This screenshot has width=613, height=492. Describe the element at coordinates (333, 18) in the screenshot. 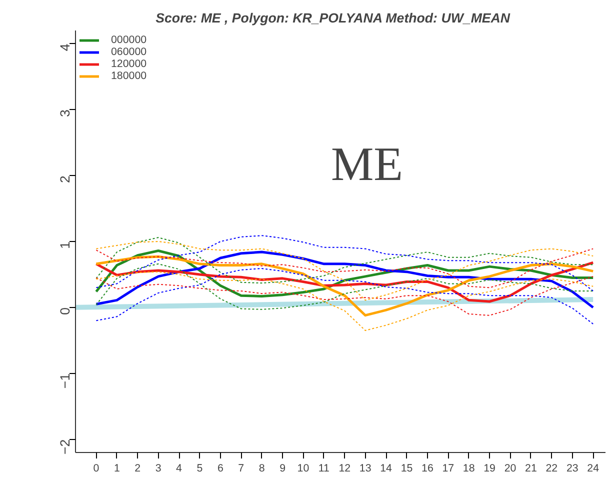

I see `chart-title: Score: ME , Polygon: KR_POLYANA Method: UW_MEAN` at that location.